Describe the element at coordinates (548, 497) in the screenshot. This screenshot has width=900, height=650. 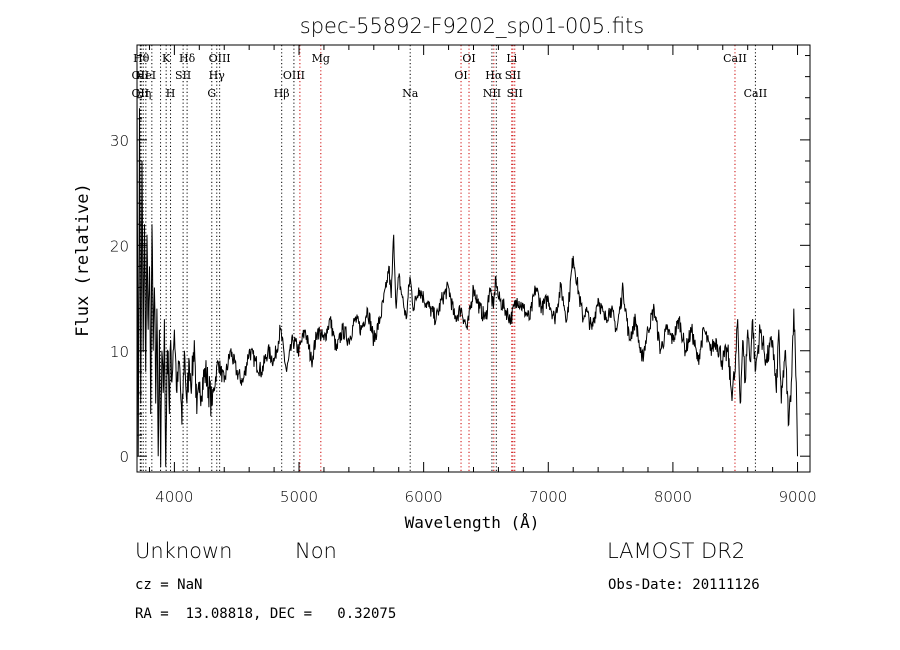
I see `x-tick-label: 7000` at that location.